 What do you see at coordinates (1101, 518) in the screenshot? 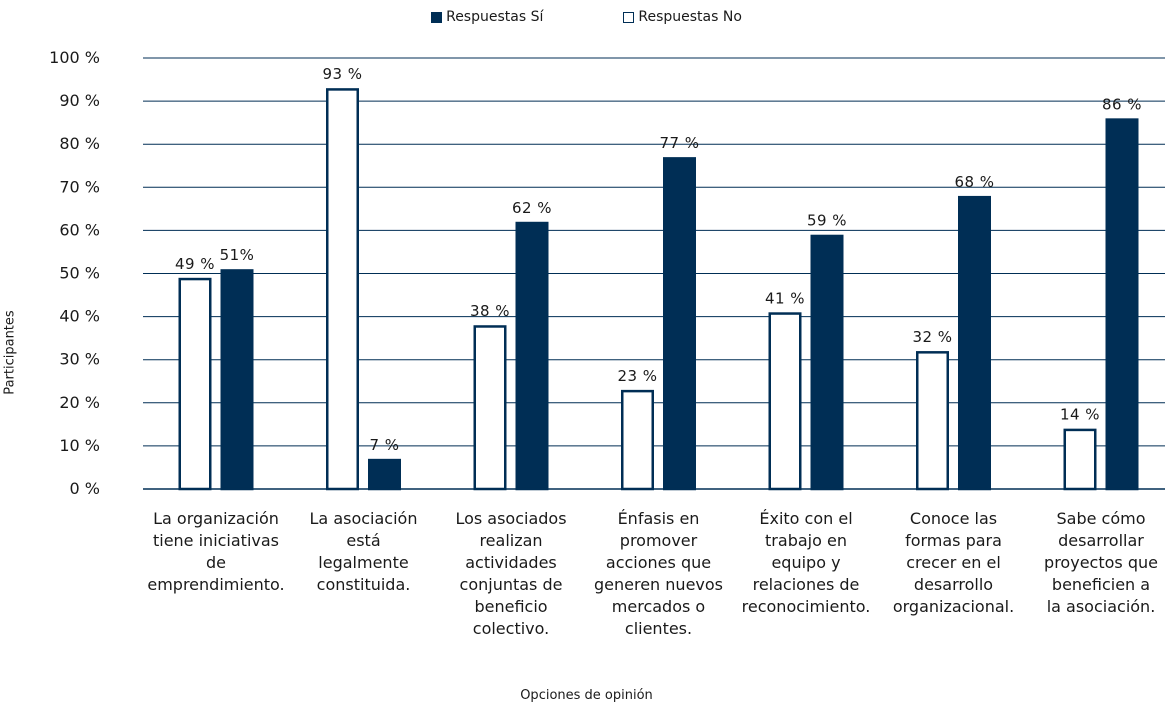
I see `x-category-label-line: Sabe cómo` at bounding box center [1101, 518].